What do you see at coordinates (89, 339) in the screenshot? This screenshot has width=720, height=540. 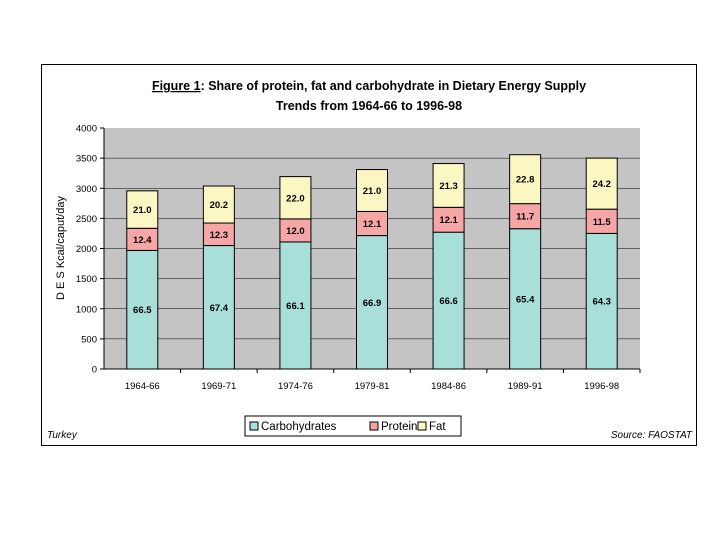 I see `y-tick-label: 500` at bounding box center [89, 339].